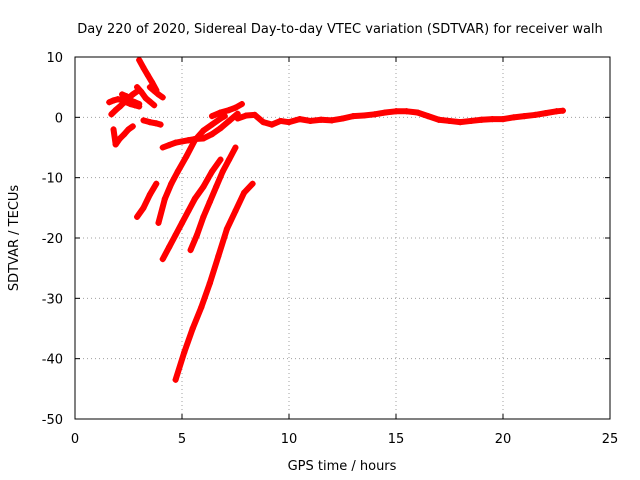 This screenshot has width=640, height=480. What do you see at coordinates (344, 439) in the screenshot?
I see `x-tick-labels: 0 5 10 15 20 25` at bounding box center [344, 439].